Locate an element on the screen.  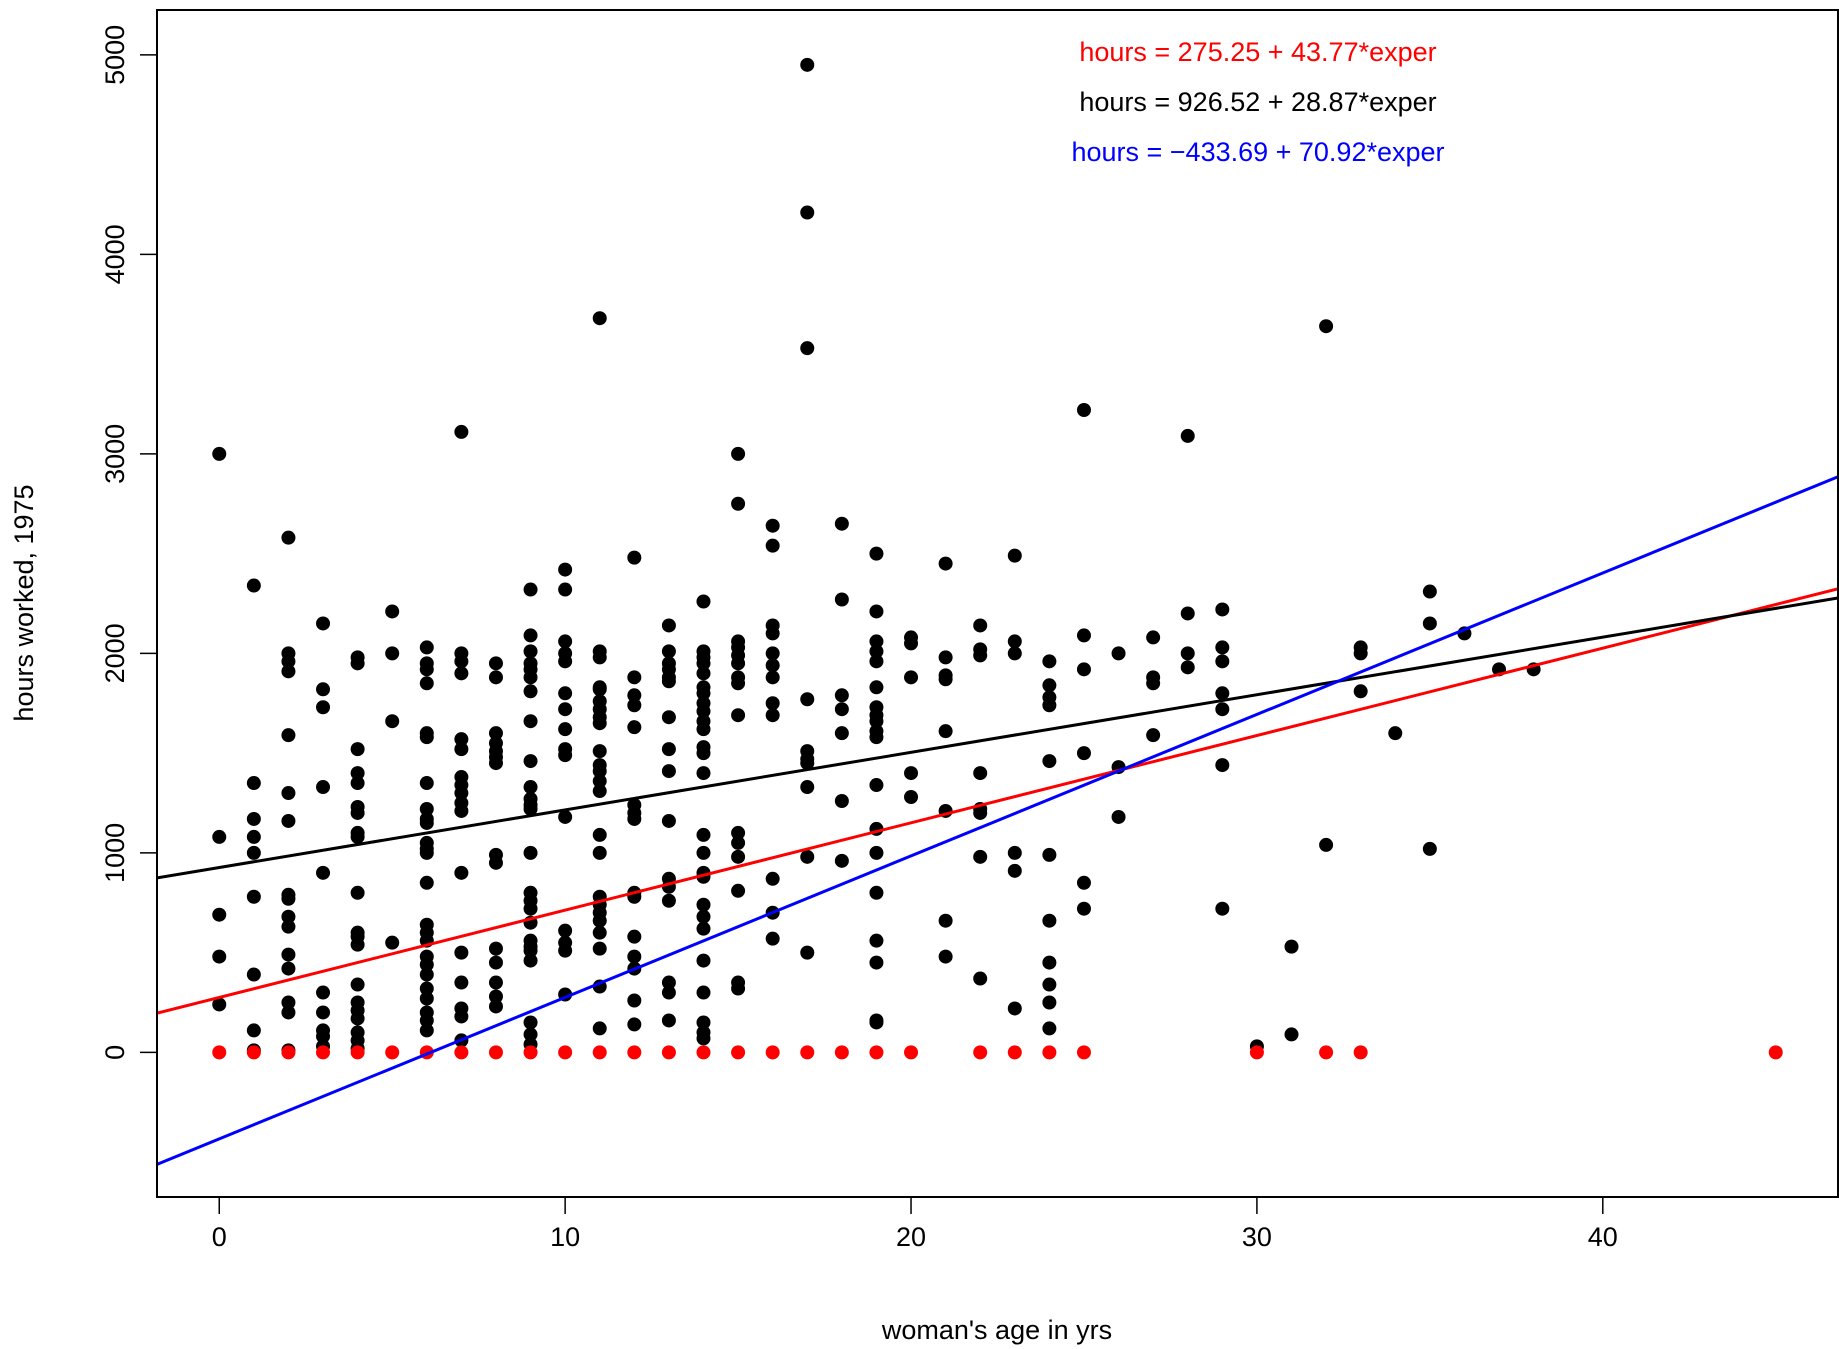
x-tick-label: 20 is located at coordinates (911, 1237).